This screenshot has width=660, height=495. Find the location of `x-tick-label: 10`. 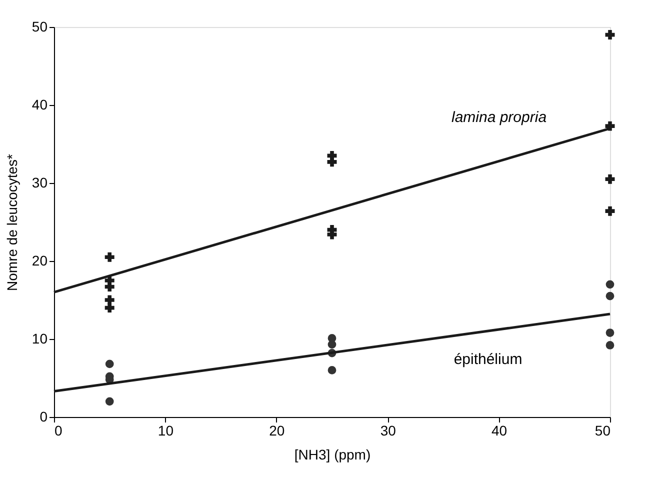

x-tick-label: 10 is located at coordinates (166, 430).